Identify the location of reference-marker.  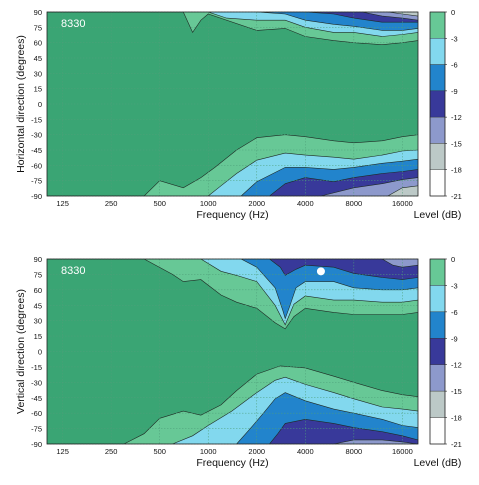
(320, 271).